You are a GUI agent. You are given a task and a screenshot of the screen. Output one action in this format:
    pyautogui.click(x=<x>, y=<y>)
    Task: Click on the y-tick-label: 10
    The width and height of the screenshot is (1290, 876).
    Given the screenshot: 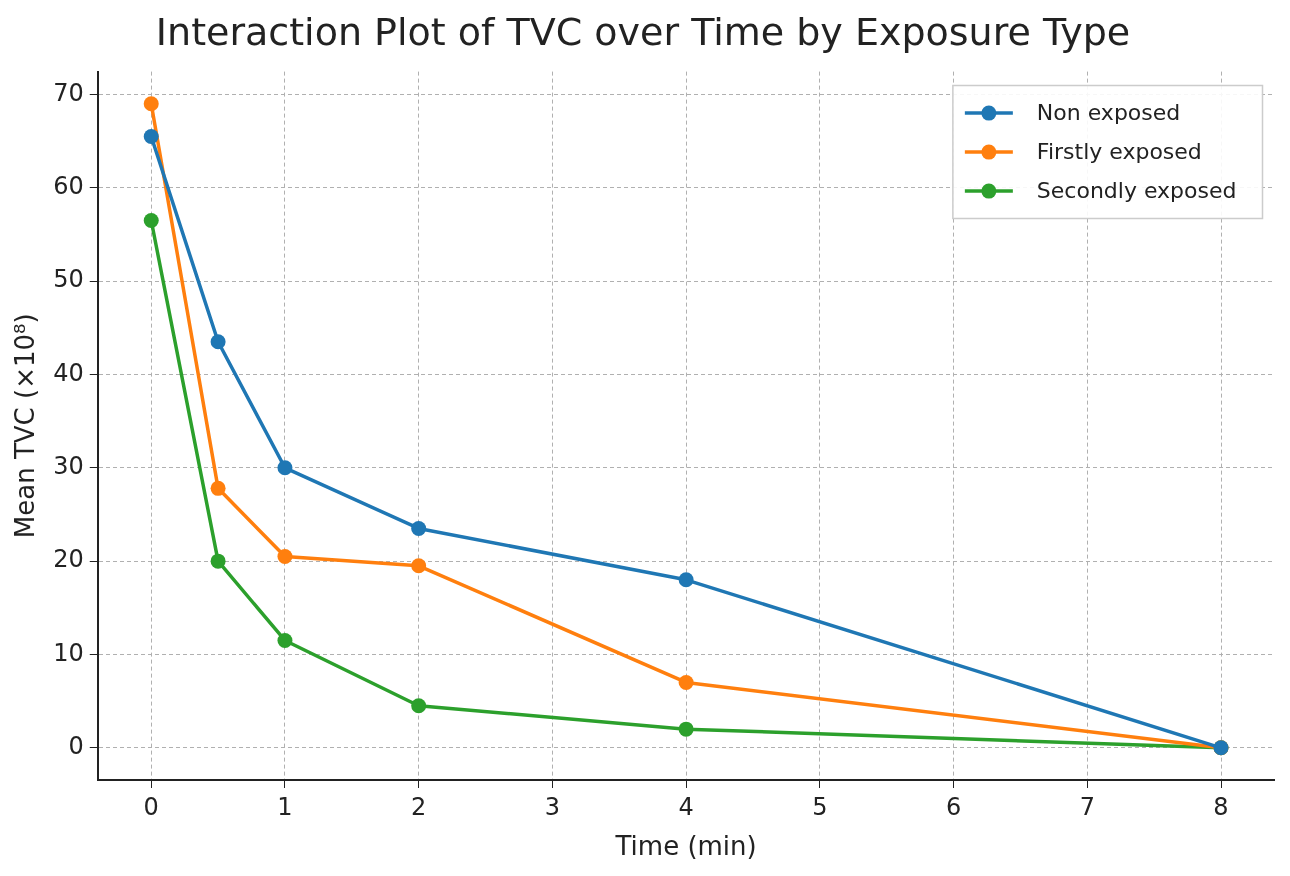 What is the action you would take?
    pyautogui.click(x=68, y=652)
    